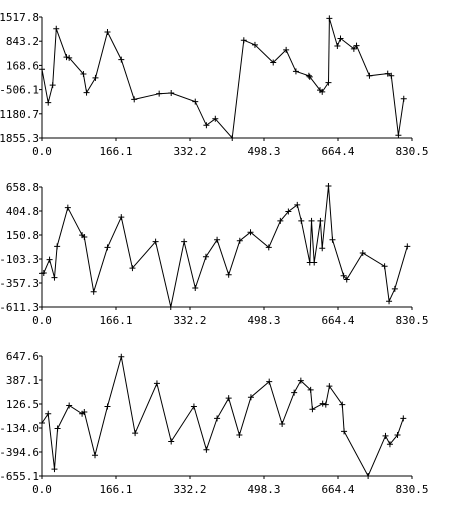 The height and width of the screenshot is (510, 454). Describe the element at coordinates (22, 65) in the screenshot. I see `y-tick-label: 168.6` at that location.